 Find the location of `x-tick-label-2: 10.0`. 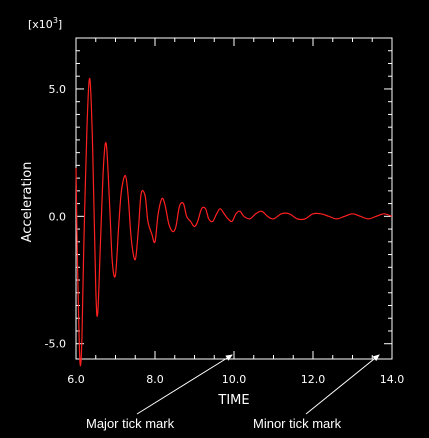

x-tick-label-2: 10.0 is located at coordinates (234, 379).